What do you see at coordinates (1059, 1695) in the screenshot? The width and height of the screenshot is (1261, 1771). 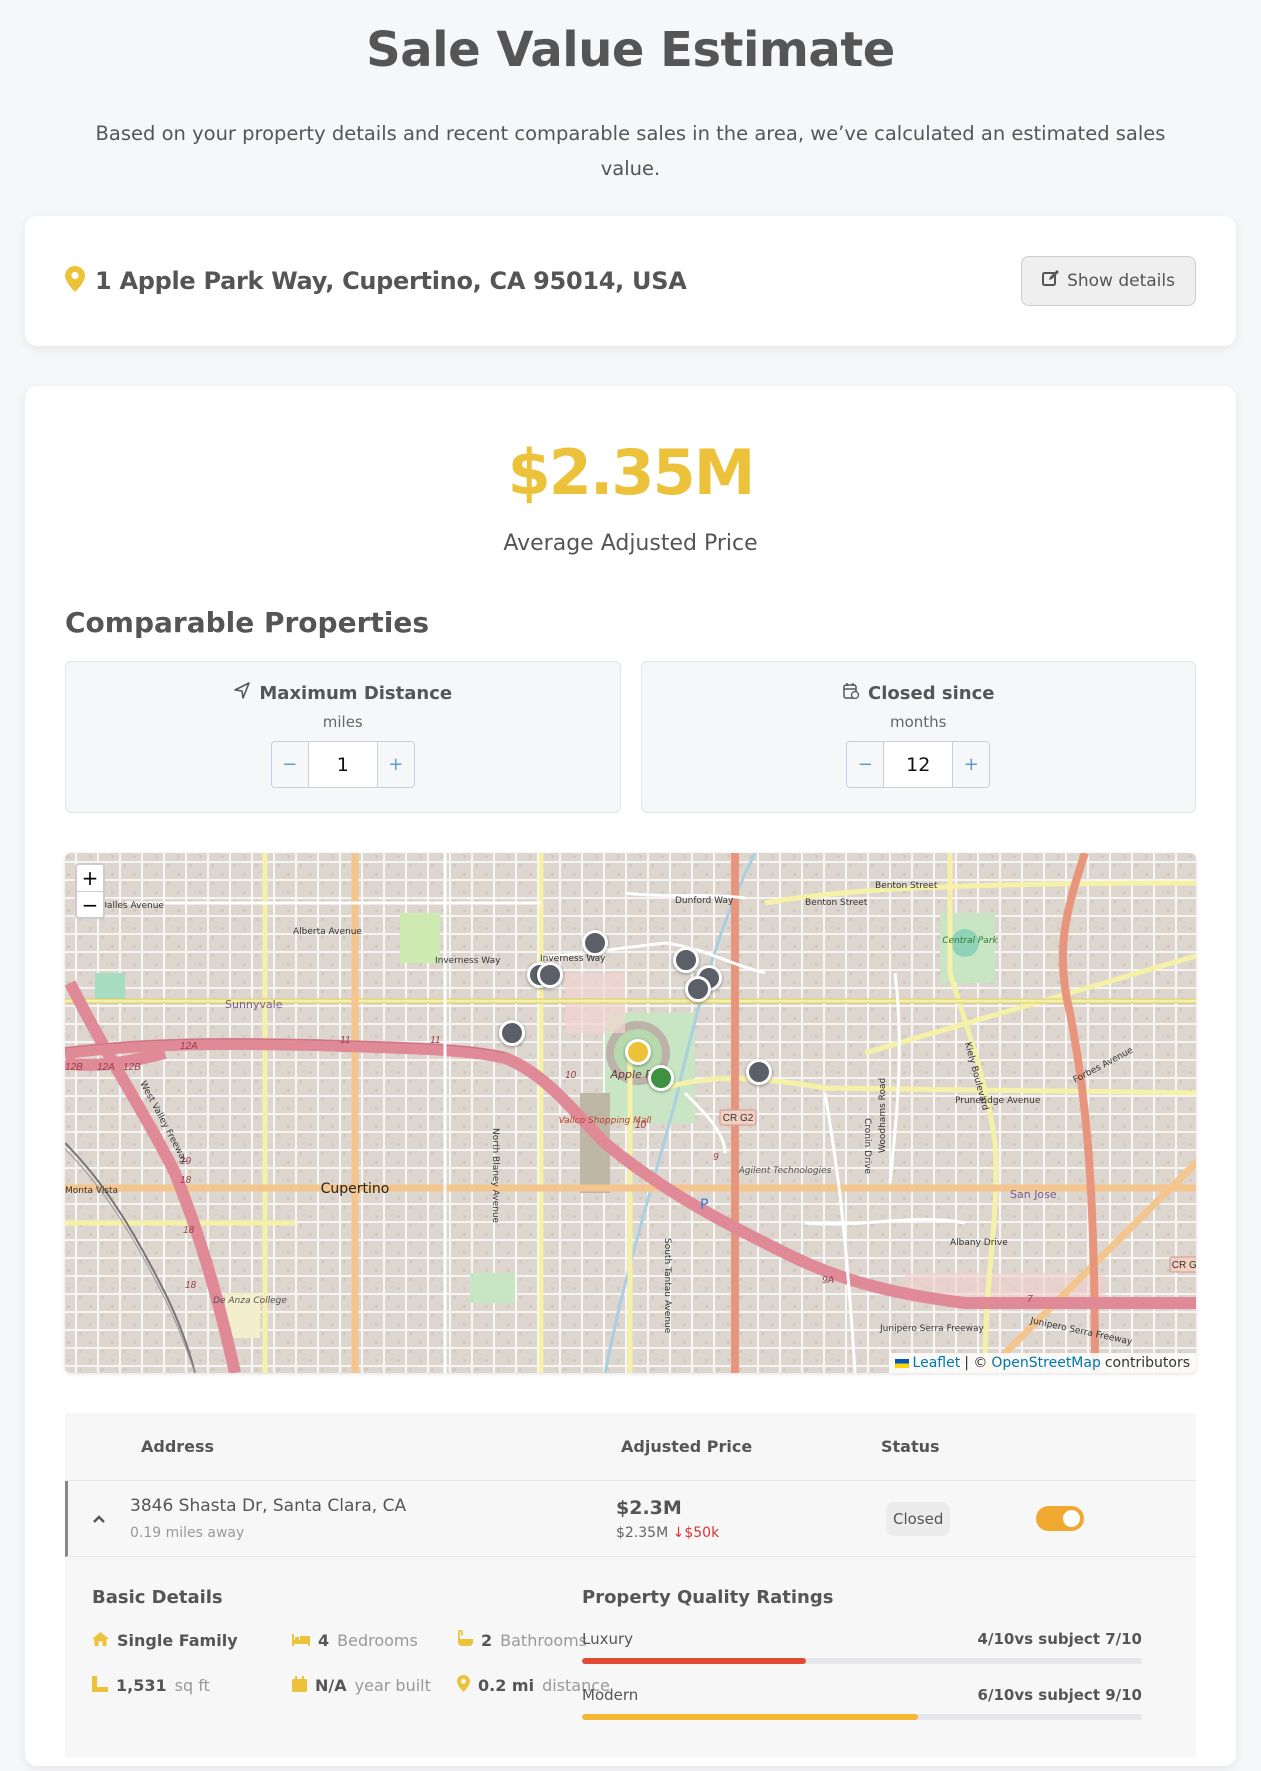 I see `rating-value: 6/10vs subject 9/10` at bounding box center [1059, 1695].